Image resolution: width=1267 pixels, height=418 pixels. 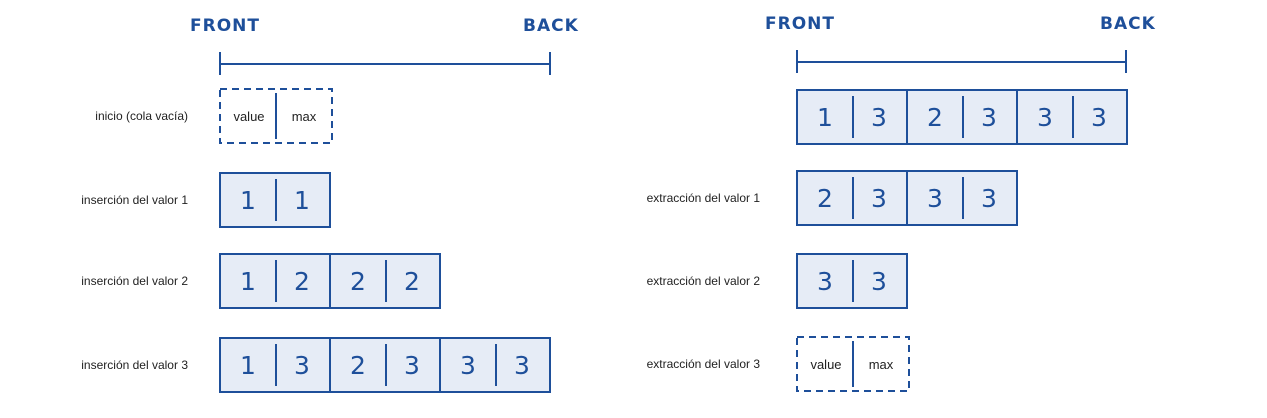 What do you see at coordinates (134, 281) in the screenshot?
I see `row-label: inserción del valor 2` at bounding box center [134, 281].